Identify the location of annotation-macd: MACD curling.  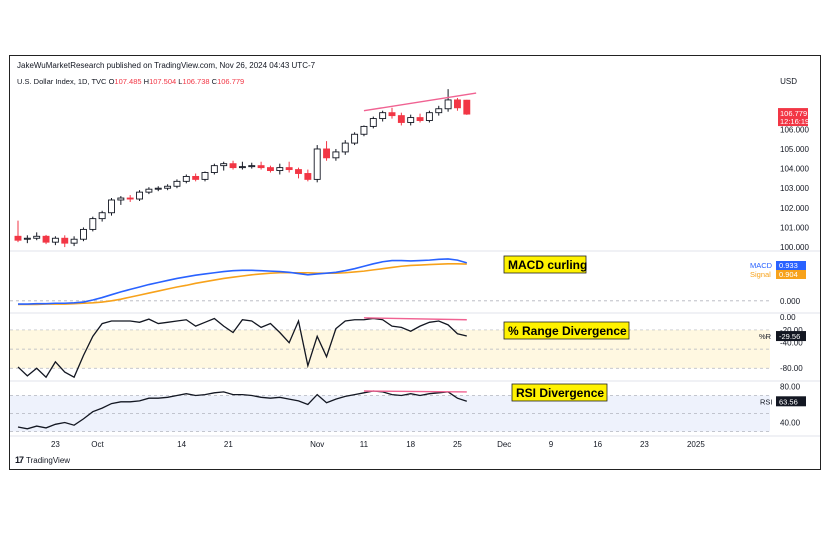
(547, 265).